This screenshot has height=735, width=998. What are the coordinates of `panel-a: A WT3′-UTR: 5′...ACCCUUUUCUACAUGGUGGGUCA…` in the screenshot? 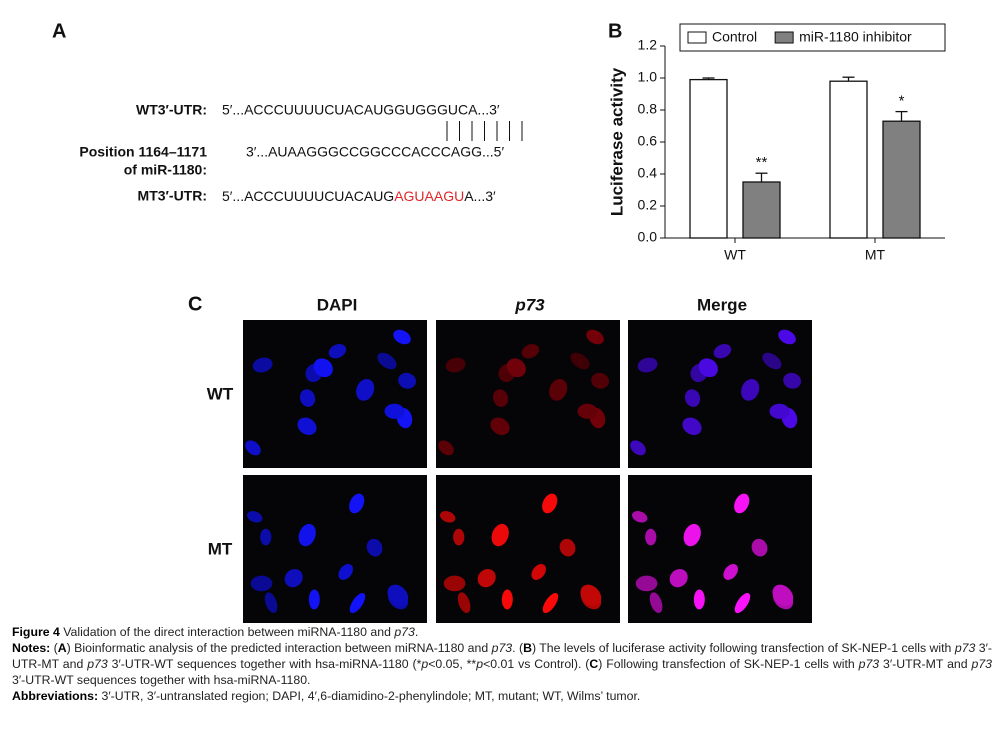 It's located at (287, 112).